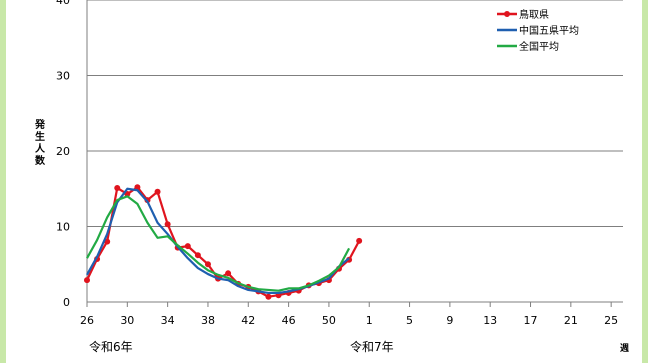 This screenshot has height=363, width=648. I want to click on series-line, so click(218, 243).